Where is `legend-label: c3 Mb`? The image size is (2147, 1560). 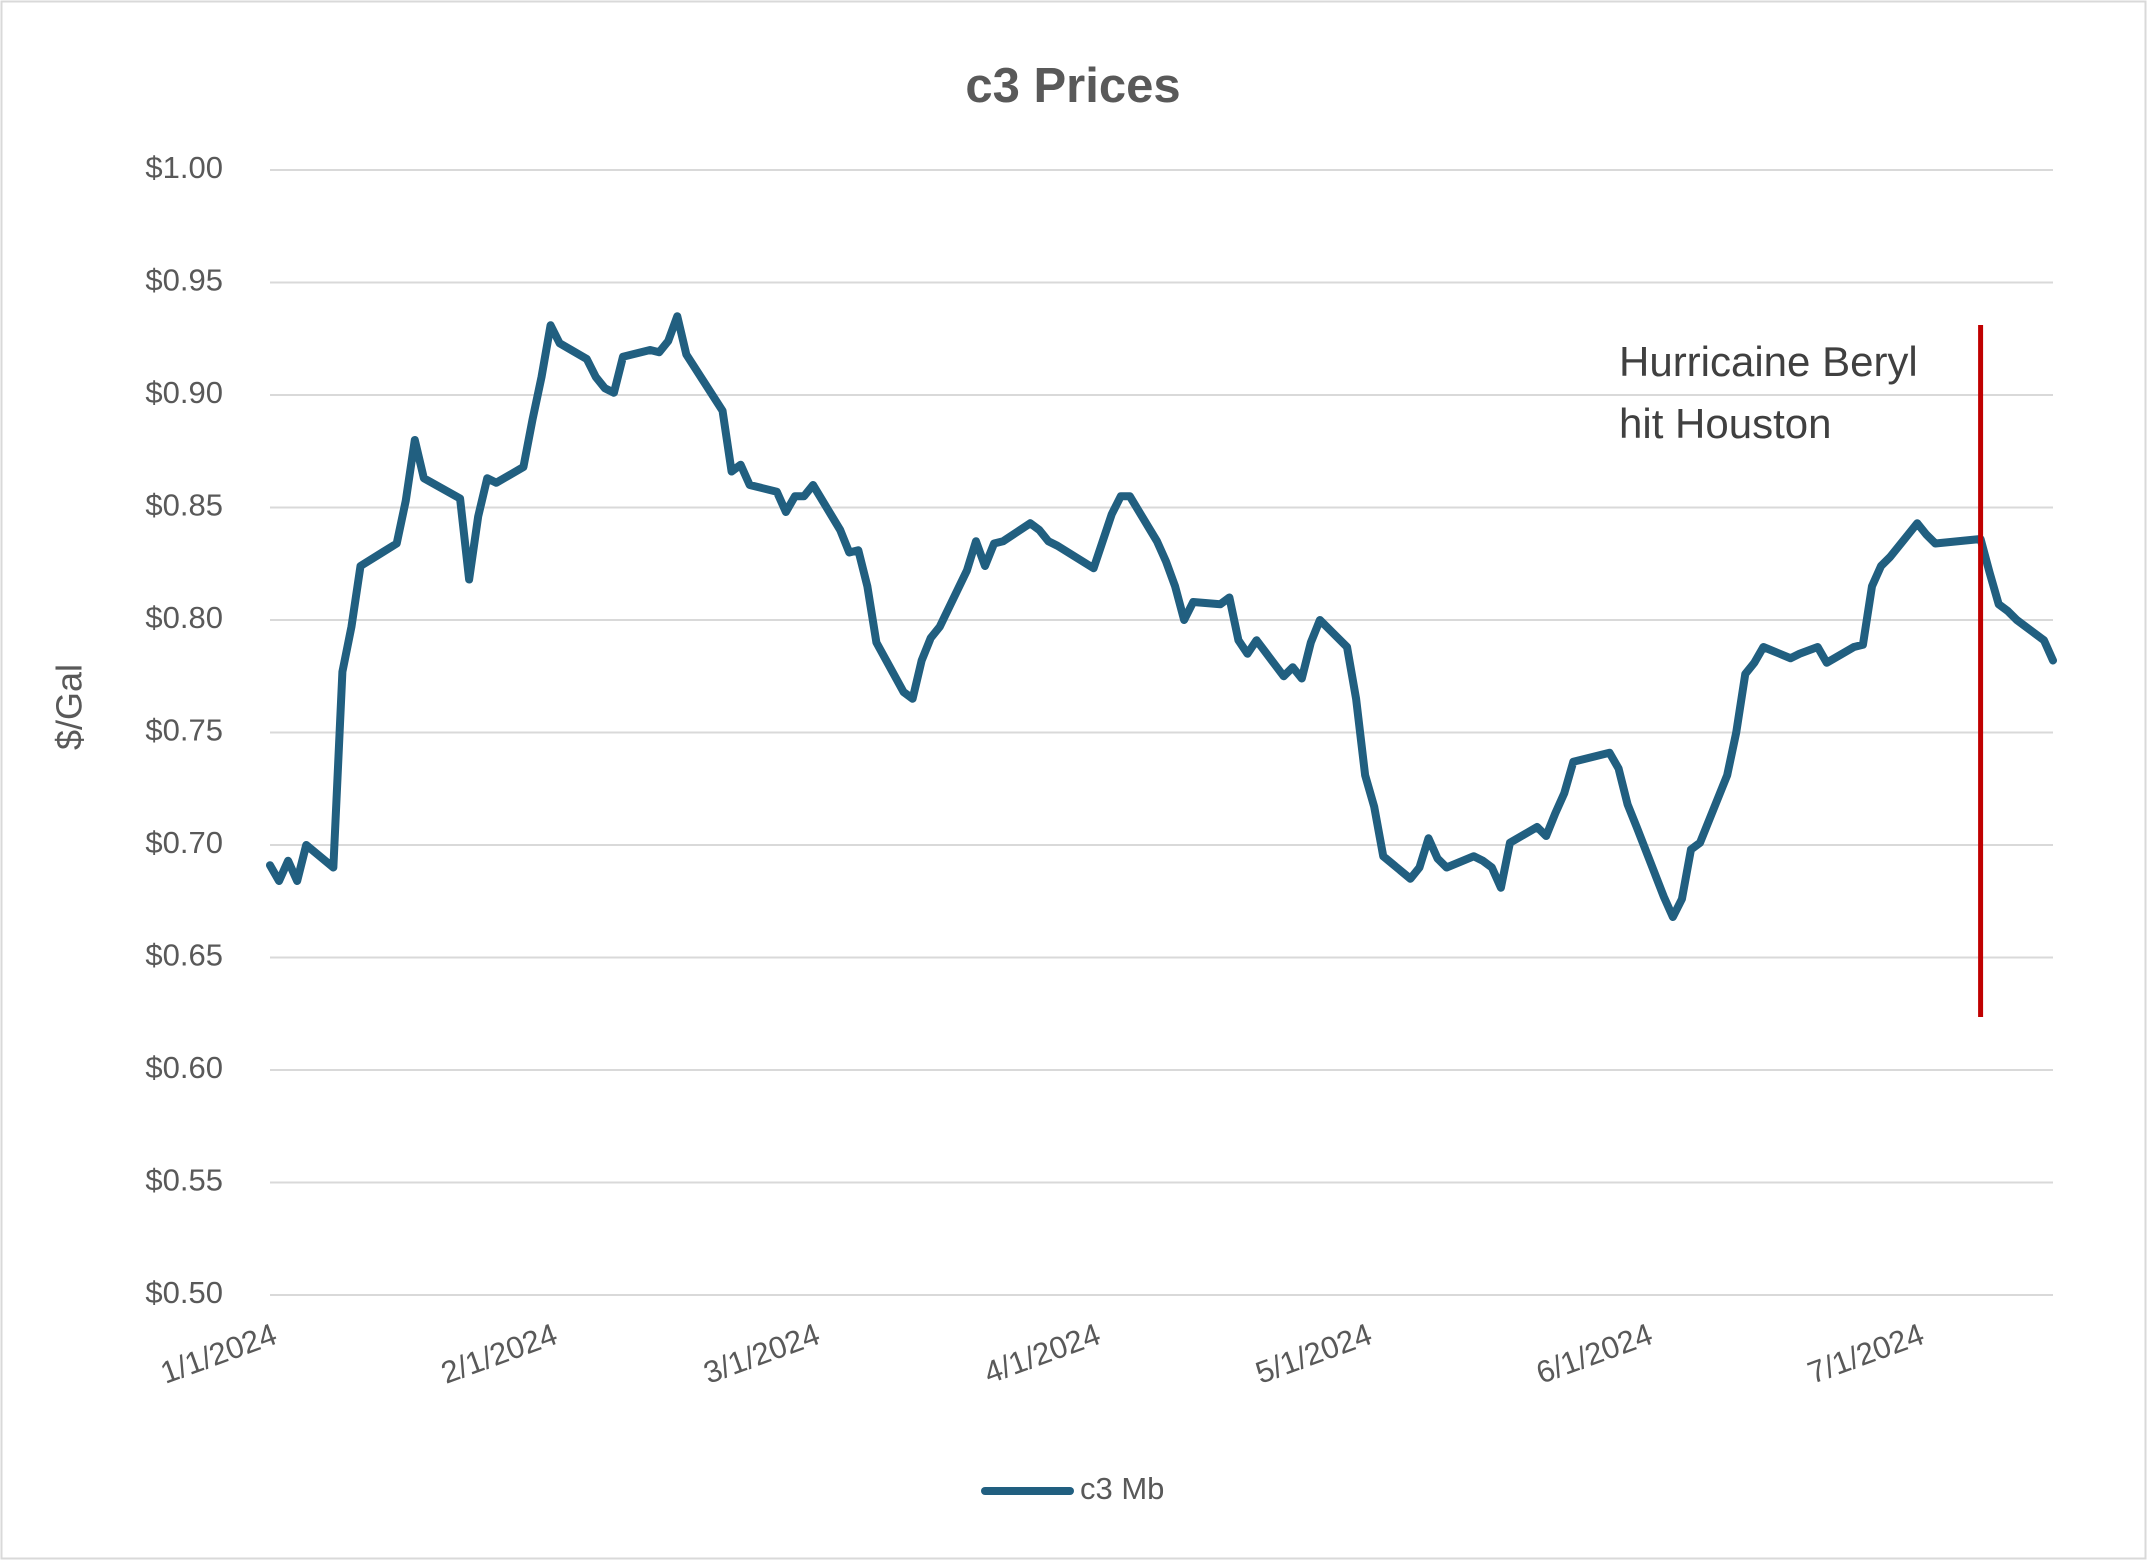 legend-label: c3 Mb is located at coordinates (1122, 1488).